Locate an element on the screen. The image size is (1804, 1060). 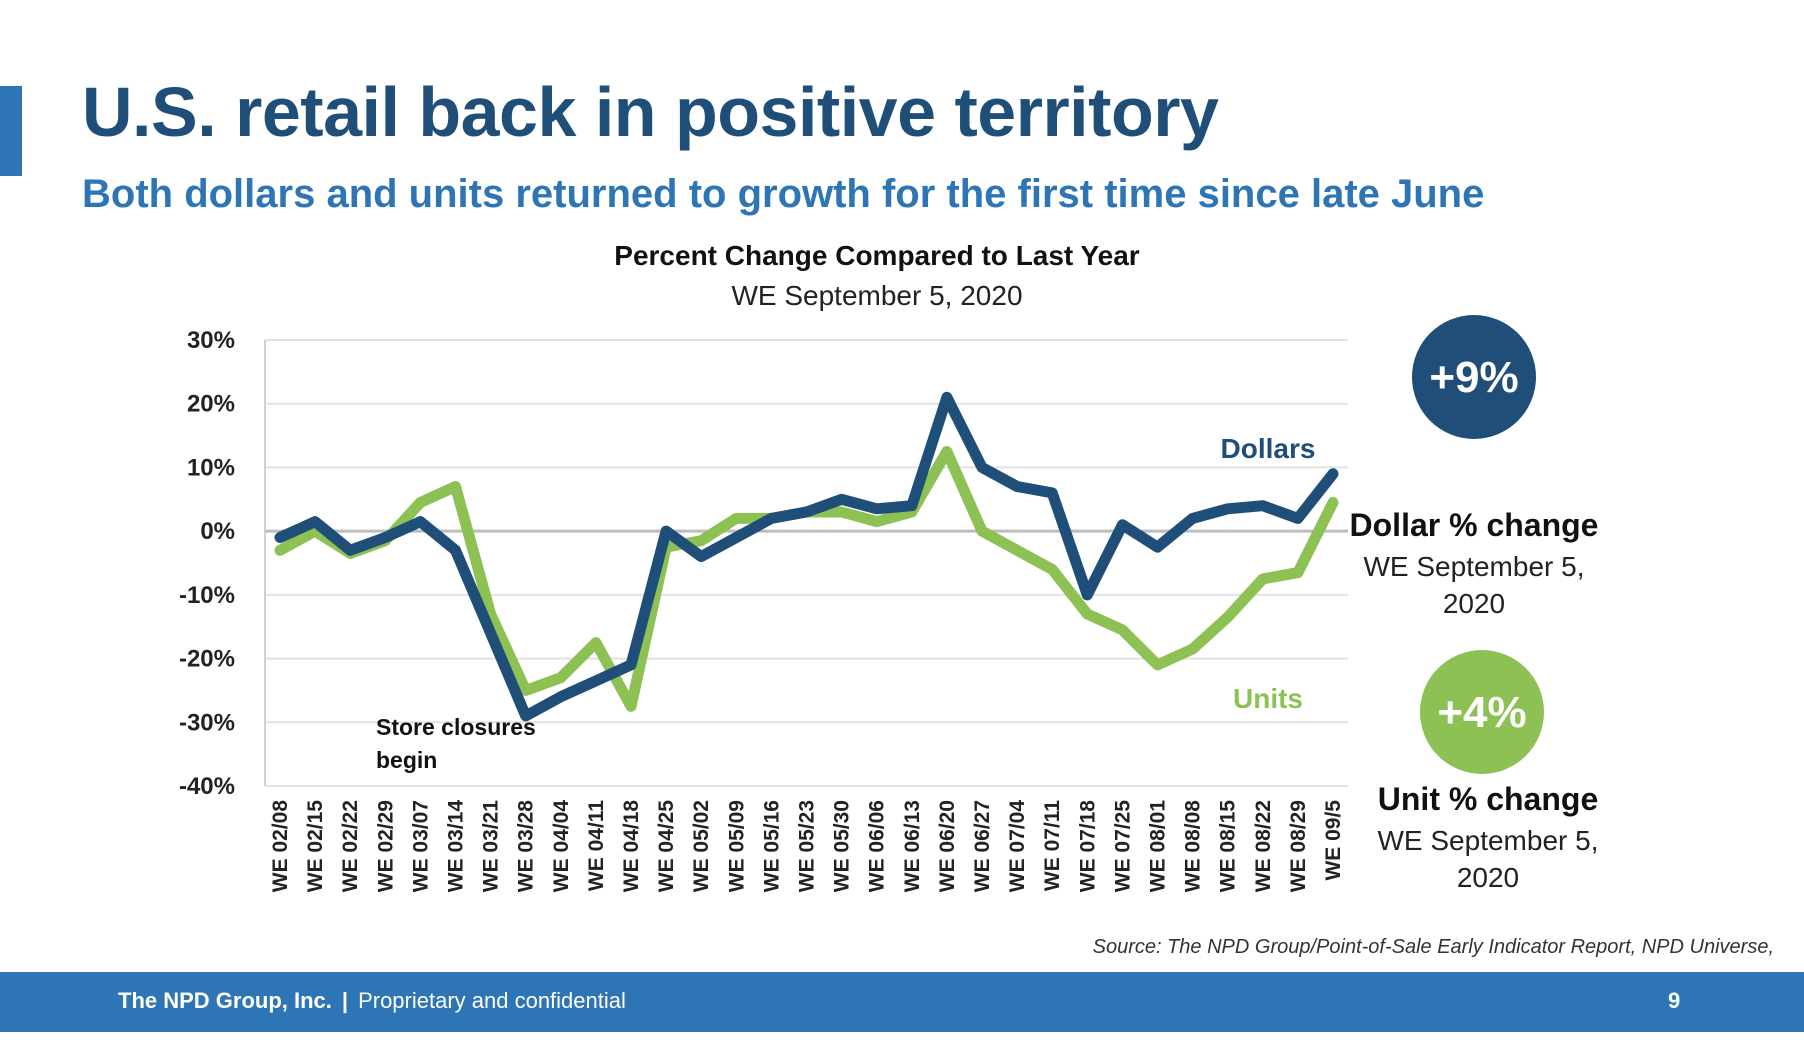
x-tick-label: WE 05/09 is located at coordinates (736, 846).